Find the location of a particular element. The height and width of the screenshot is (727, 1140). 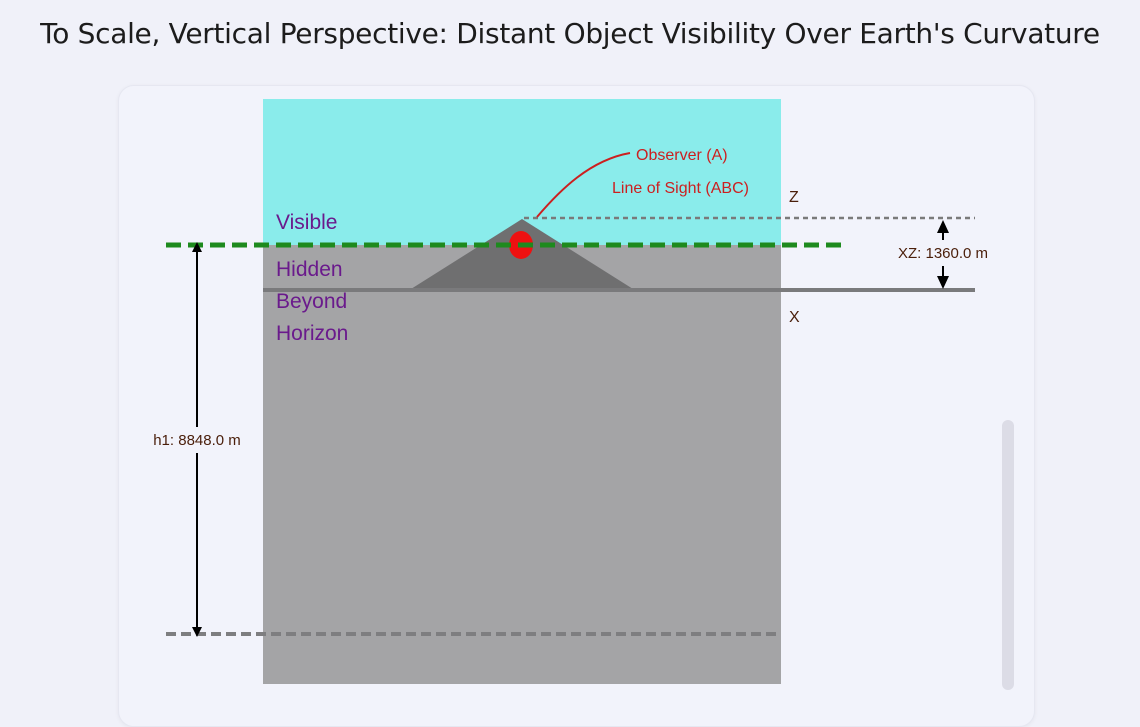

hidden-label-line-3: Horizon is located at coordinates (312, 333).